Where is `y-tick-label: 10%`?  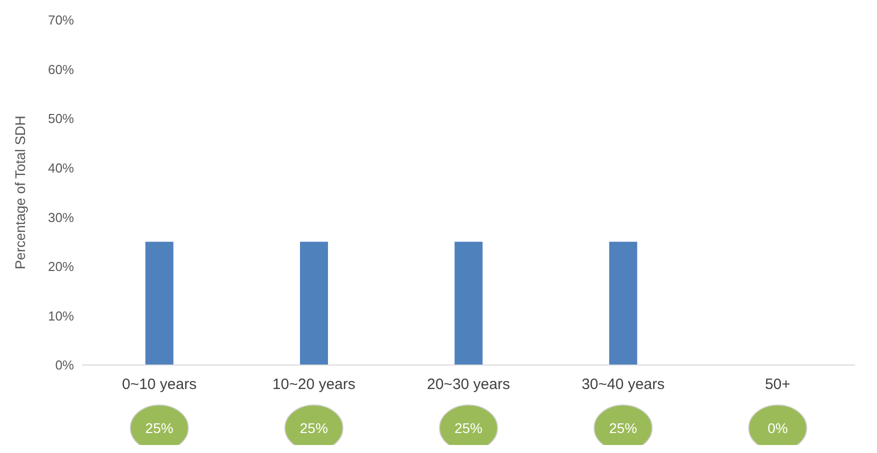 y-tick-label: 10% is located at coordinates (61, 316).